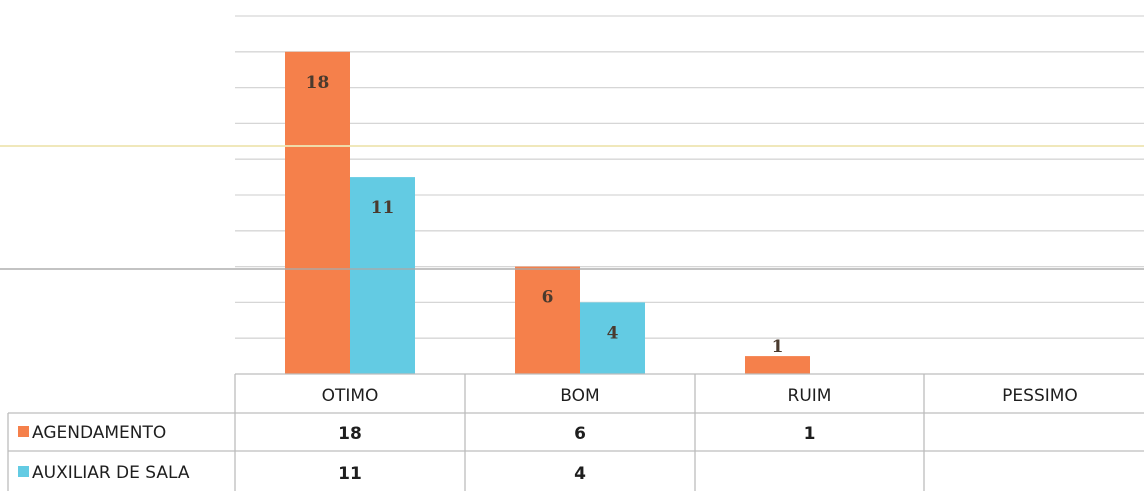 This screenshot has height=491, width=1144. What do you see at coordinates (547, 320) in the screenshot?
I see `bar-agendamento-bom` at bounding box center [547, 320].